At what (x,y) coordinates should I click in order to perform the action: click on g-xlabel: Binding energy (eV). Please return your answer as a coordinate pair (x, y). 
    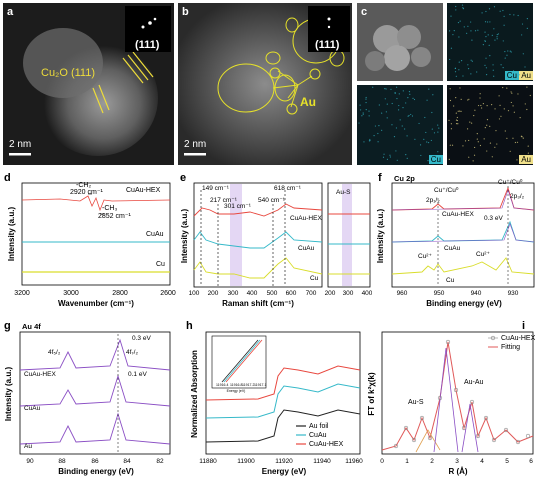
    Looking at the image, I should click on (96, 471).